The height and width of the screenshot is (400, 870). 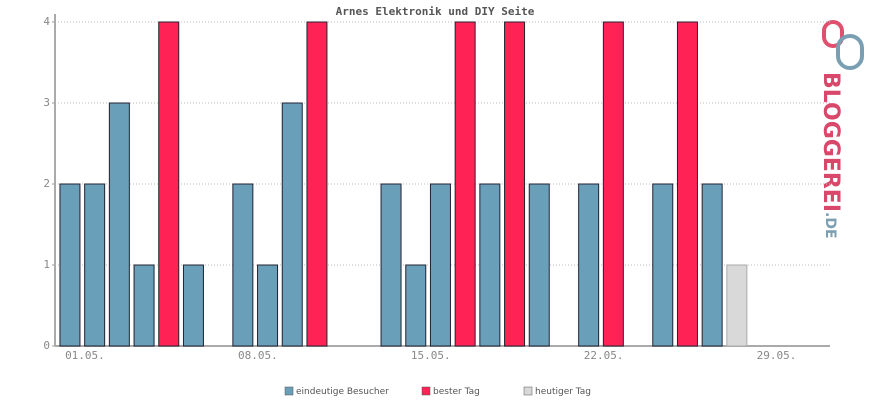 I want to click on y-tick-label: 0, so click(x=46, y=345).